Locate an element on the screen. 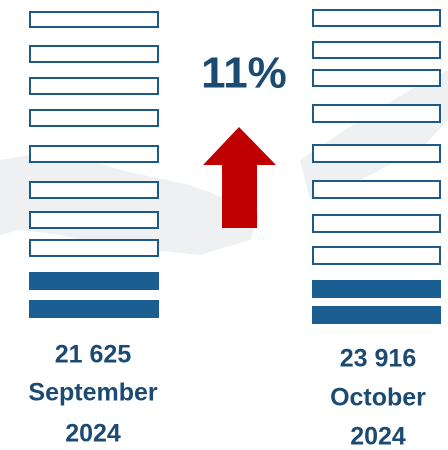 The width and height of the screenshot is (448, 450). up-arrow is located at coordinates (239, 177).